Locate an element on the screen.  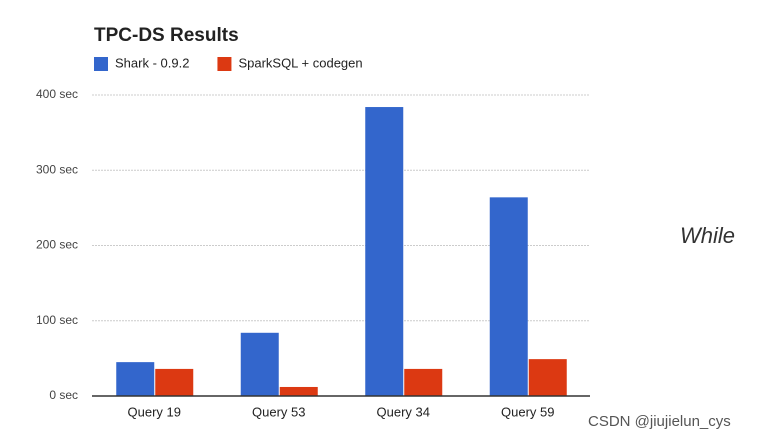
x-tick-label: Query 53 is located at coordinates (278, 411).